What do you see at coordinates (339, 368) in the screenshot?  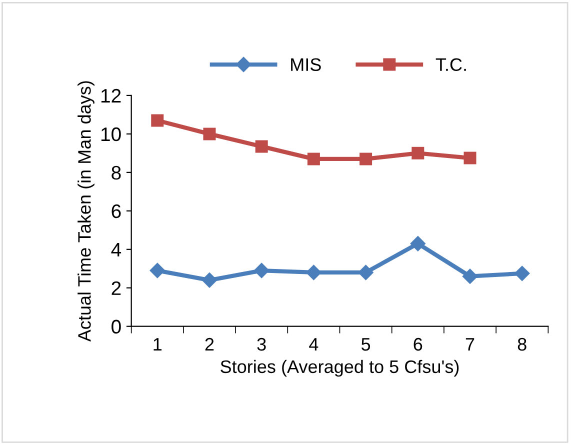 I see `x-axis-title: Stories (Averaged to 5 Cfsu's)` at bounding box center [339, 368].